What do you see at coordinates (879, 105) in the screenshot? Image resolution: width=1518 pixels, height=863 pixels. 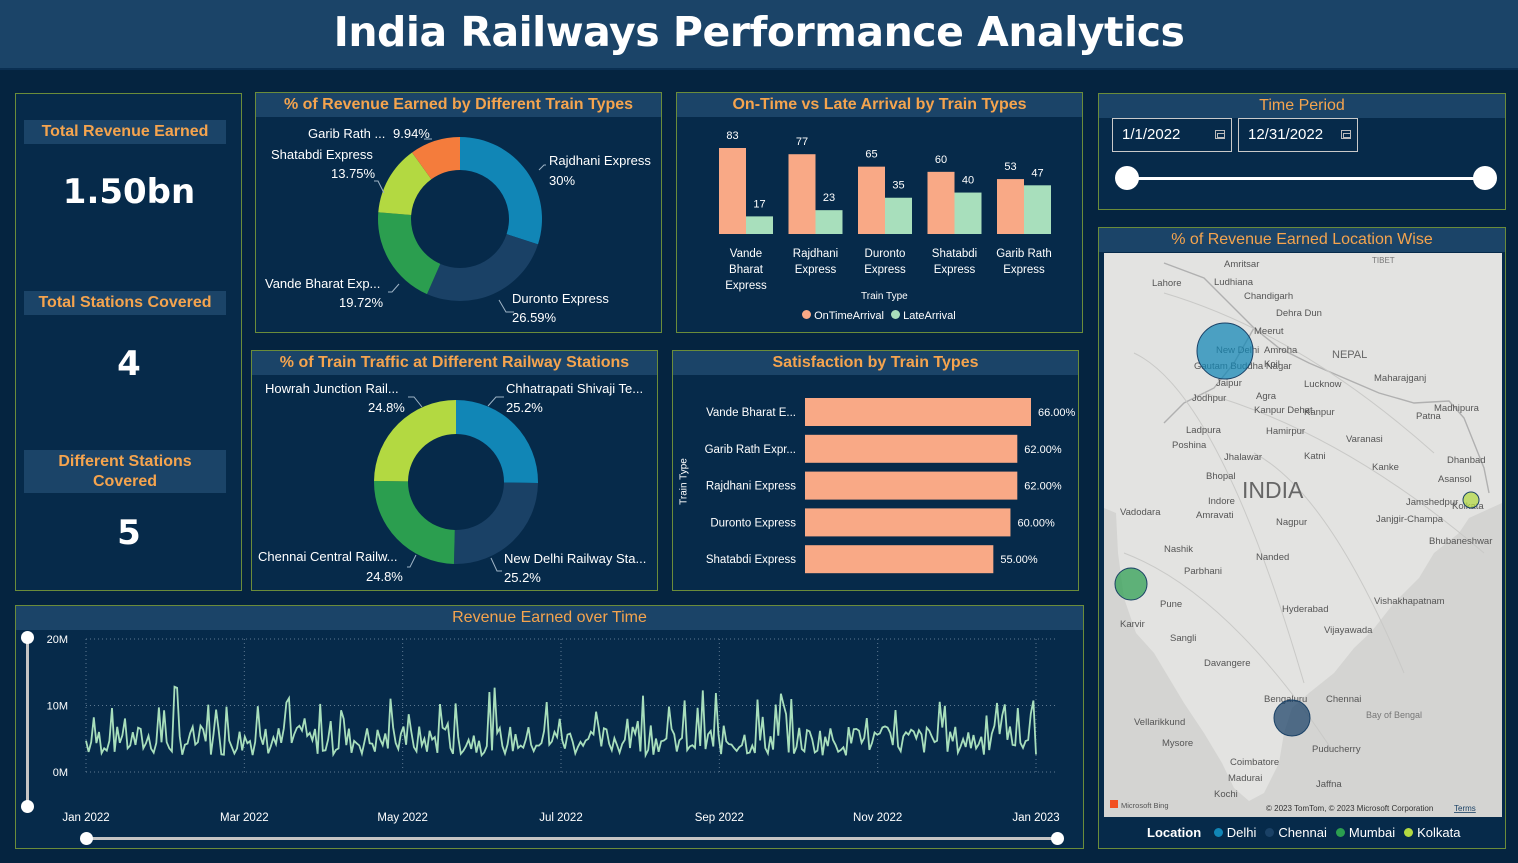 I see `arrival-chart-title: On-Time vs Late Arrival by Train Types` at bounding box center [879, 105].